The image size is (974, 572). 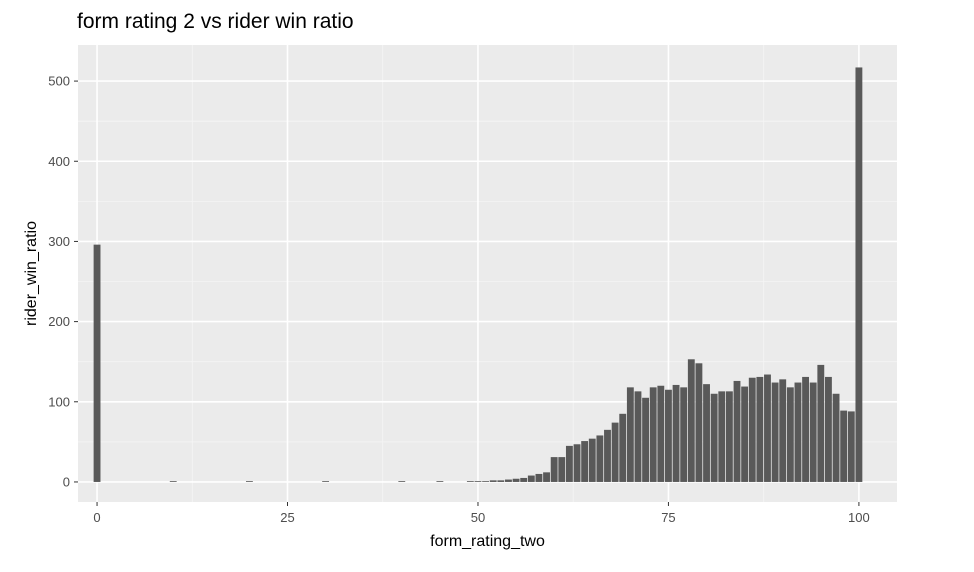 I want to click on y-tick-label: 500, so click(x=59, y=81).